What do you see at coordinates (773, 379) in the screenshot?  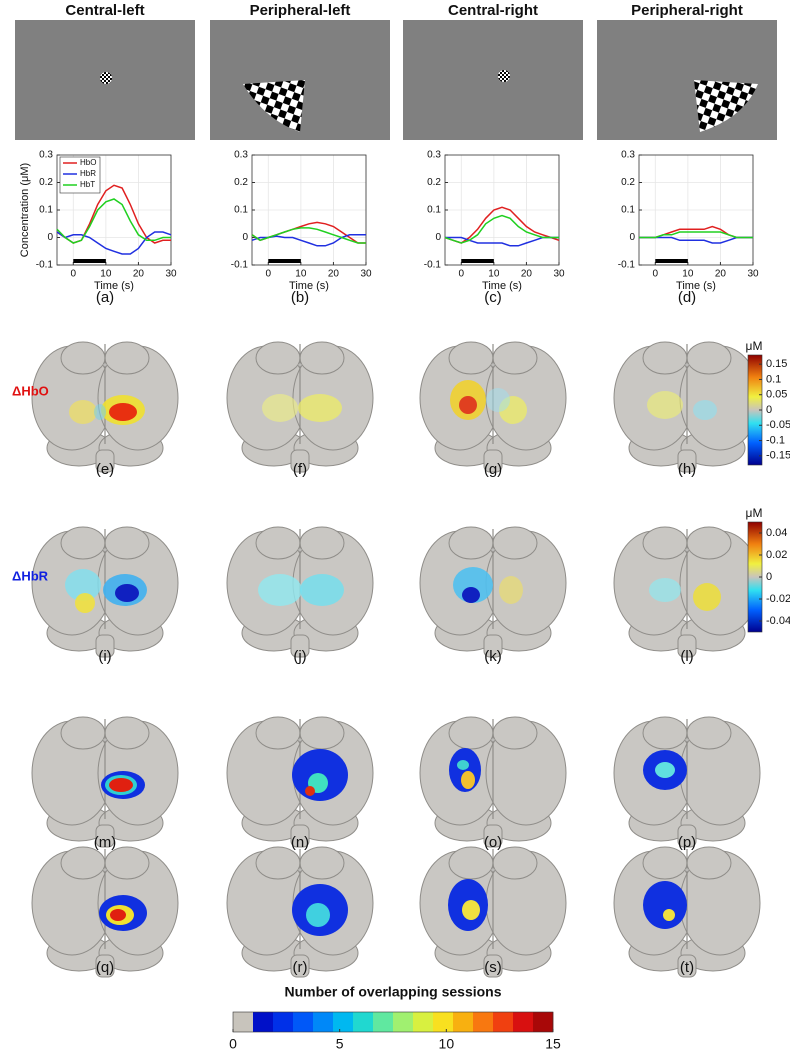 I see `colorbar-tick-label: 0.1` at bounding box center [773, 379].